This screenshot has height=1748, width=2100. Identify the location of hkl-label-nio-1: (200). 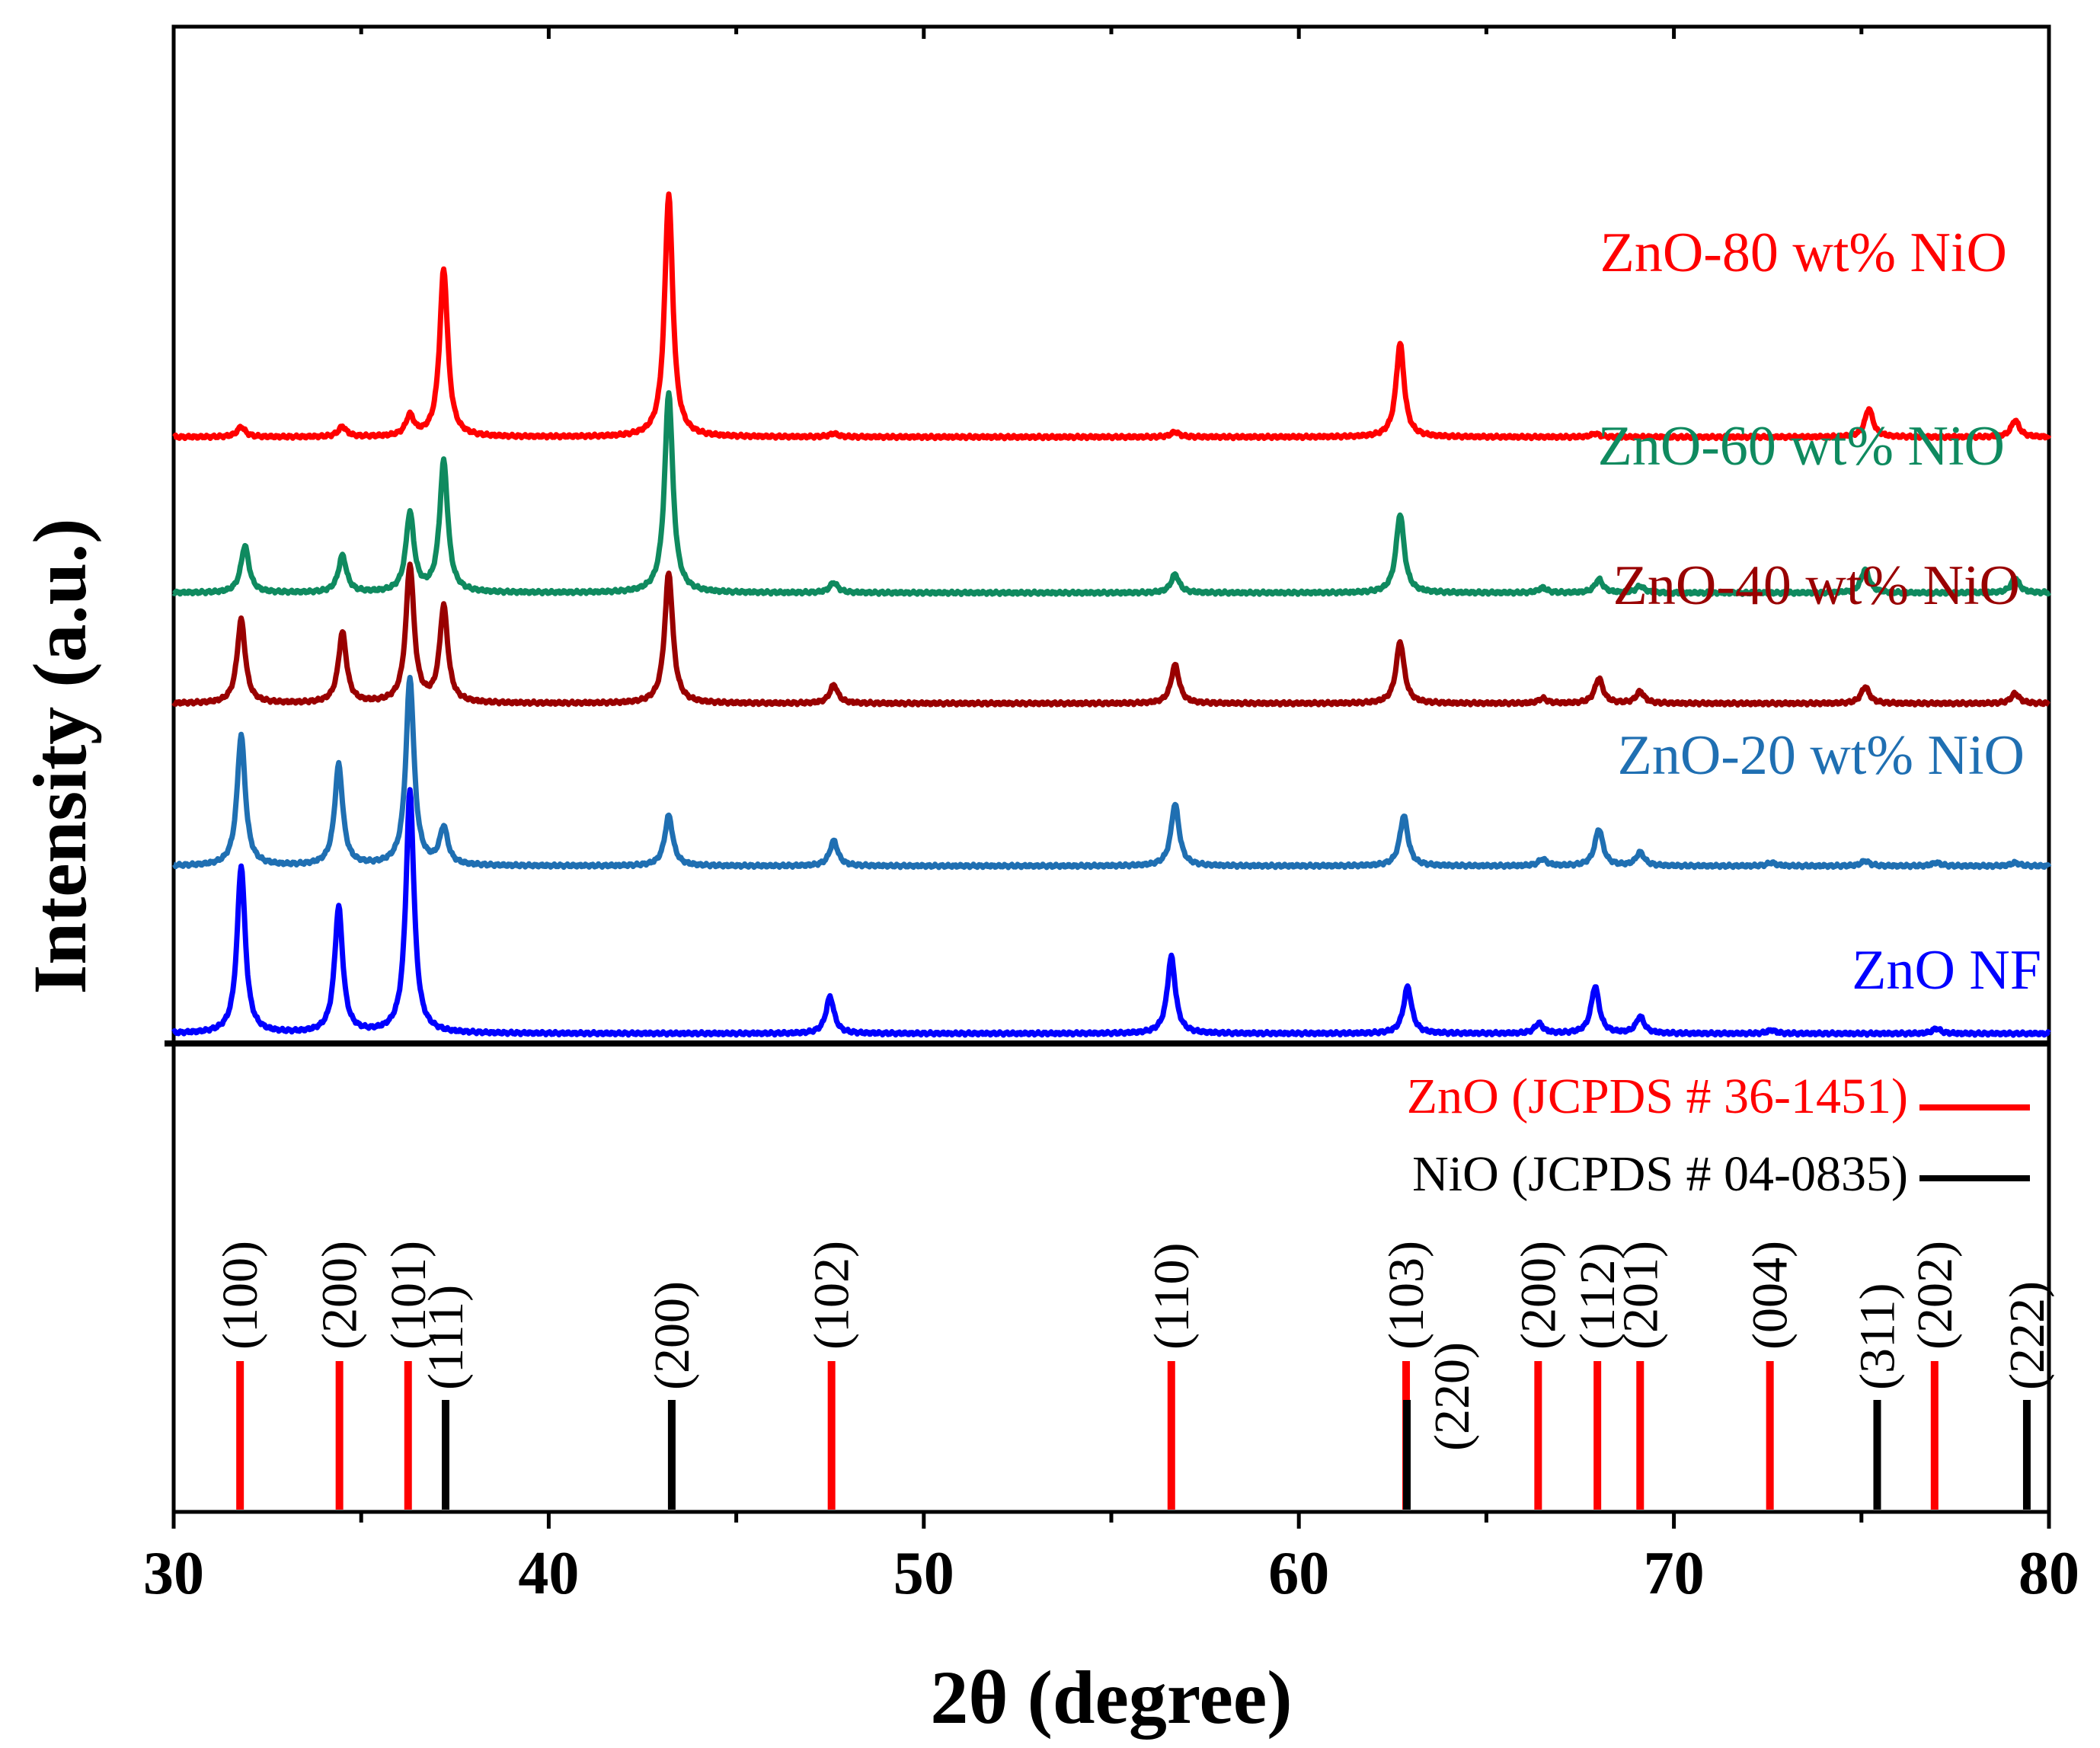
(672, 1335).